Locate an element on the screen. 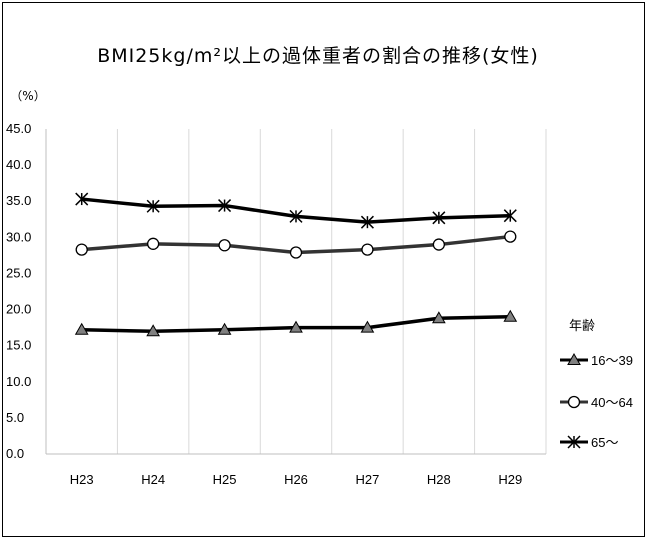 Image resolution: width=649 pixels, height=541 pixels. y-tick-label: 10.0 is located at coordinates (18, 381).